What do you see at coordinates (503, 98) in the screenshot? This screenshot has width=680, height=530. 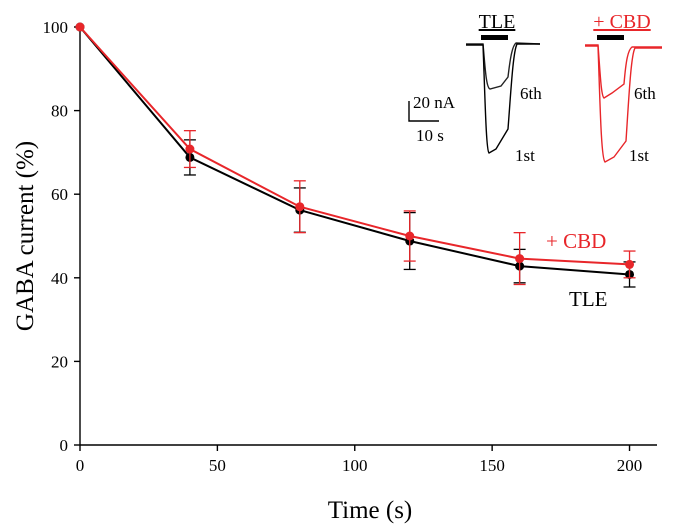 I see `trace-tle-1st` at bounding box center [503, 98].